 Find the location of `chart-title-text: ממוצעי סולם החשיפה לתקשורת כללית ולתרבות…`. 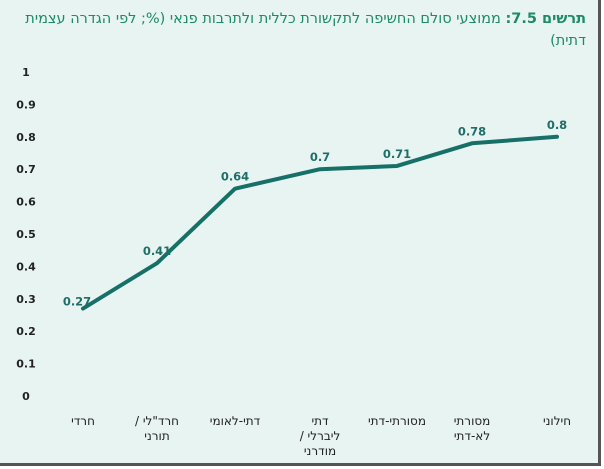

chart-title-text: ממוצעי סולם החשיפה לתקשורת כללית ולתרבות… is located at coordinates (305, 30).